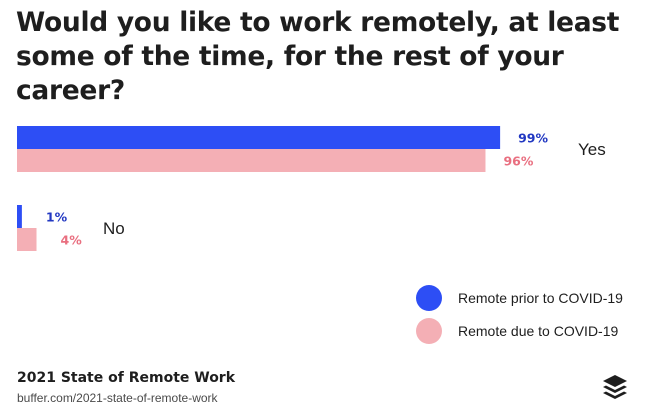  Describe the element at coordinates (126, 378) in the screenshot. I see `source-title: 2021 State of Remote Work` at that location.